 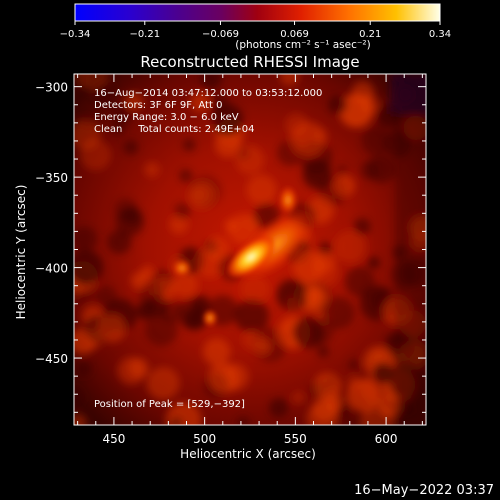 What do you see at coordinates (51, 269) in the screenshot?
I see `y-tick-label: −400` at bounding box center [51, 269].